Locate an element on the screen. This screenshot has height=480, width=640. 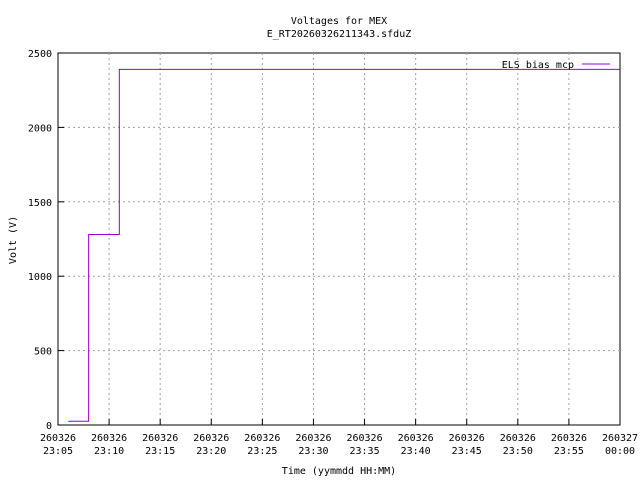
legend-label: ELS bias mcp is located at coordinates (538, 65).